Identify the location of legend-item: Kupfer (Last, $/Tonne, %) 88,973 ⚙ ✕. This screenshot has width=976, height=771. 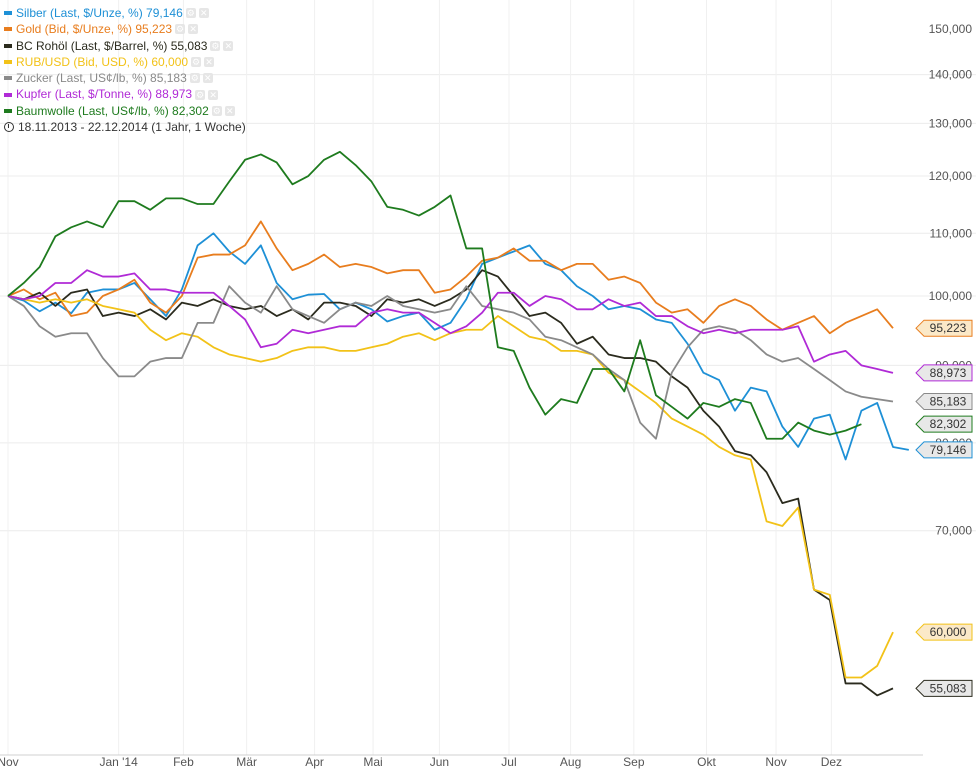
(125, 94).